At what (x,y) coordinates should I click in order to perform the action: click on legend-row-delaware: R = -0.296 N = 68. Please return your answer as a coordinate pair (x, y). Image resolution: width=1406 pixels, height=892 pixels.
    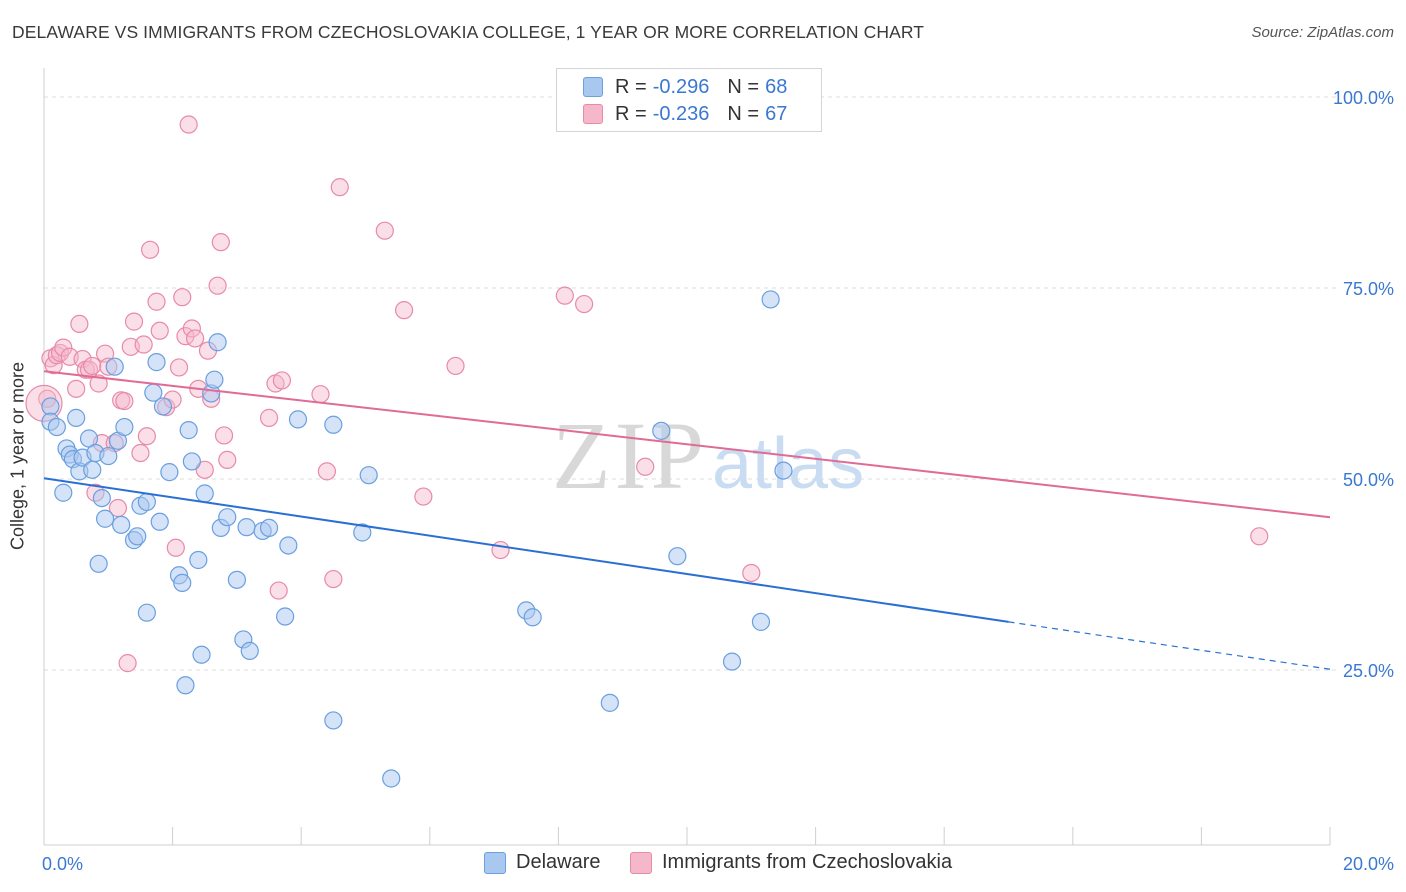
    Looking at the image, I should click on (685, 87).